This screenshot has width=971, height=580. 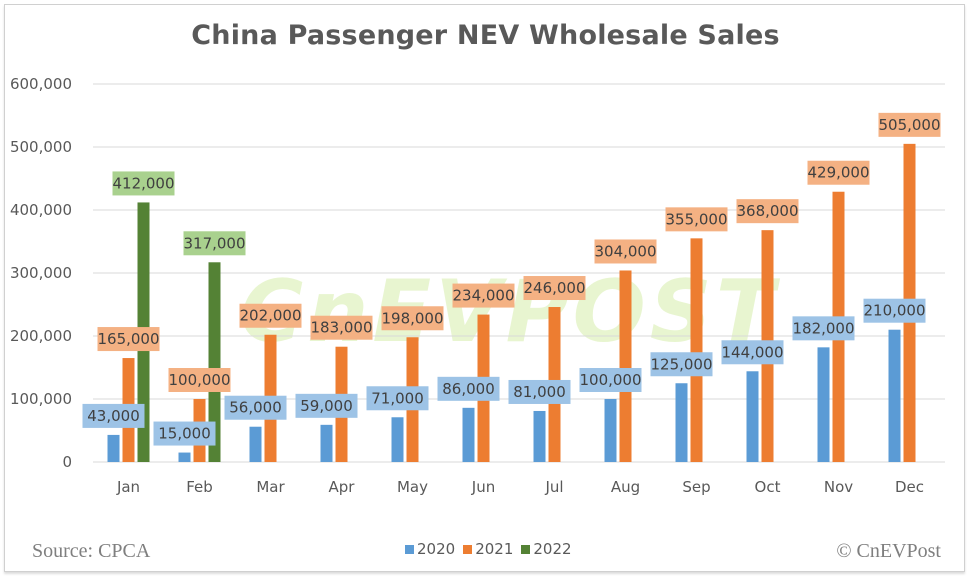 What do you see at coordinates (436, 549) in the screenshot?
I see `legend-label: 2020` at bounding box center [436, 549].